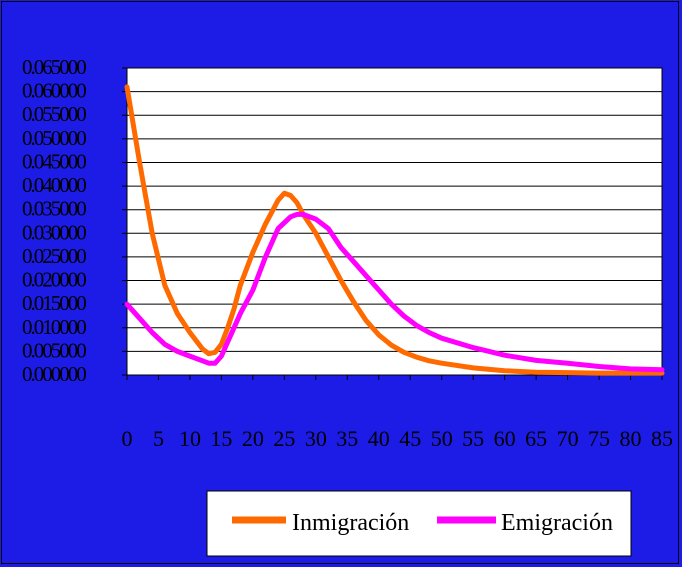 The width and height of the screenshot is (682, 567). What do you see at coordinates (54, 350) in the screenshot?
I see `y-tick-label-1: 0.005000` at bounding box center [54, 350].